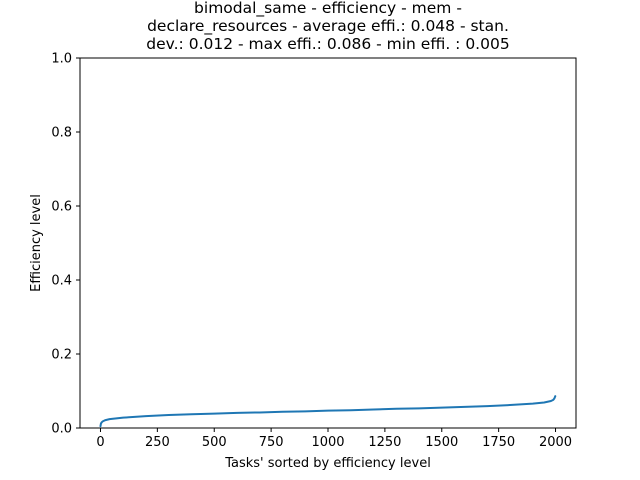 The image size is (640, 480). I want to click on y-tick-label: 1.0, so click(61, 59).